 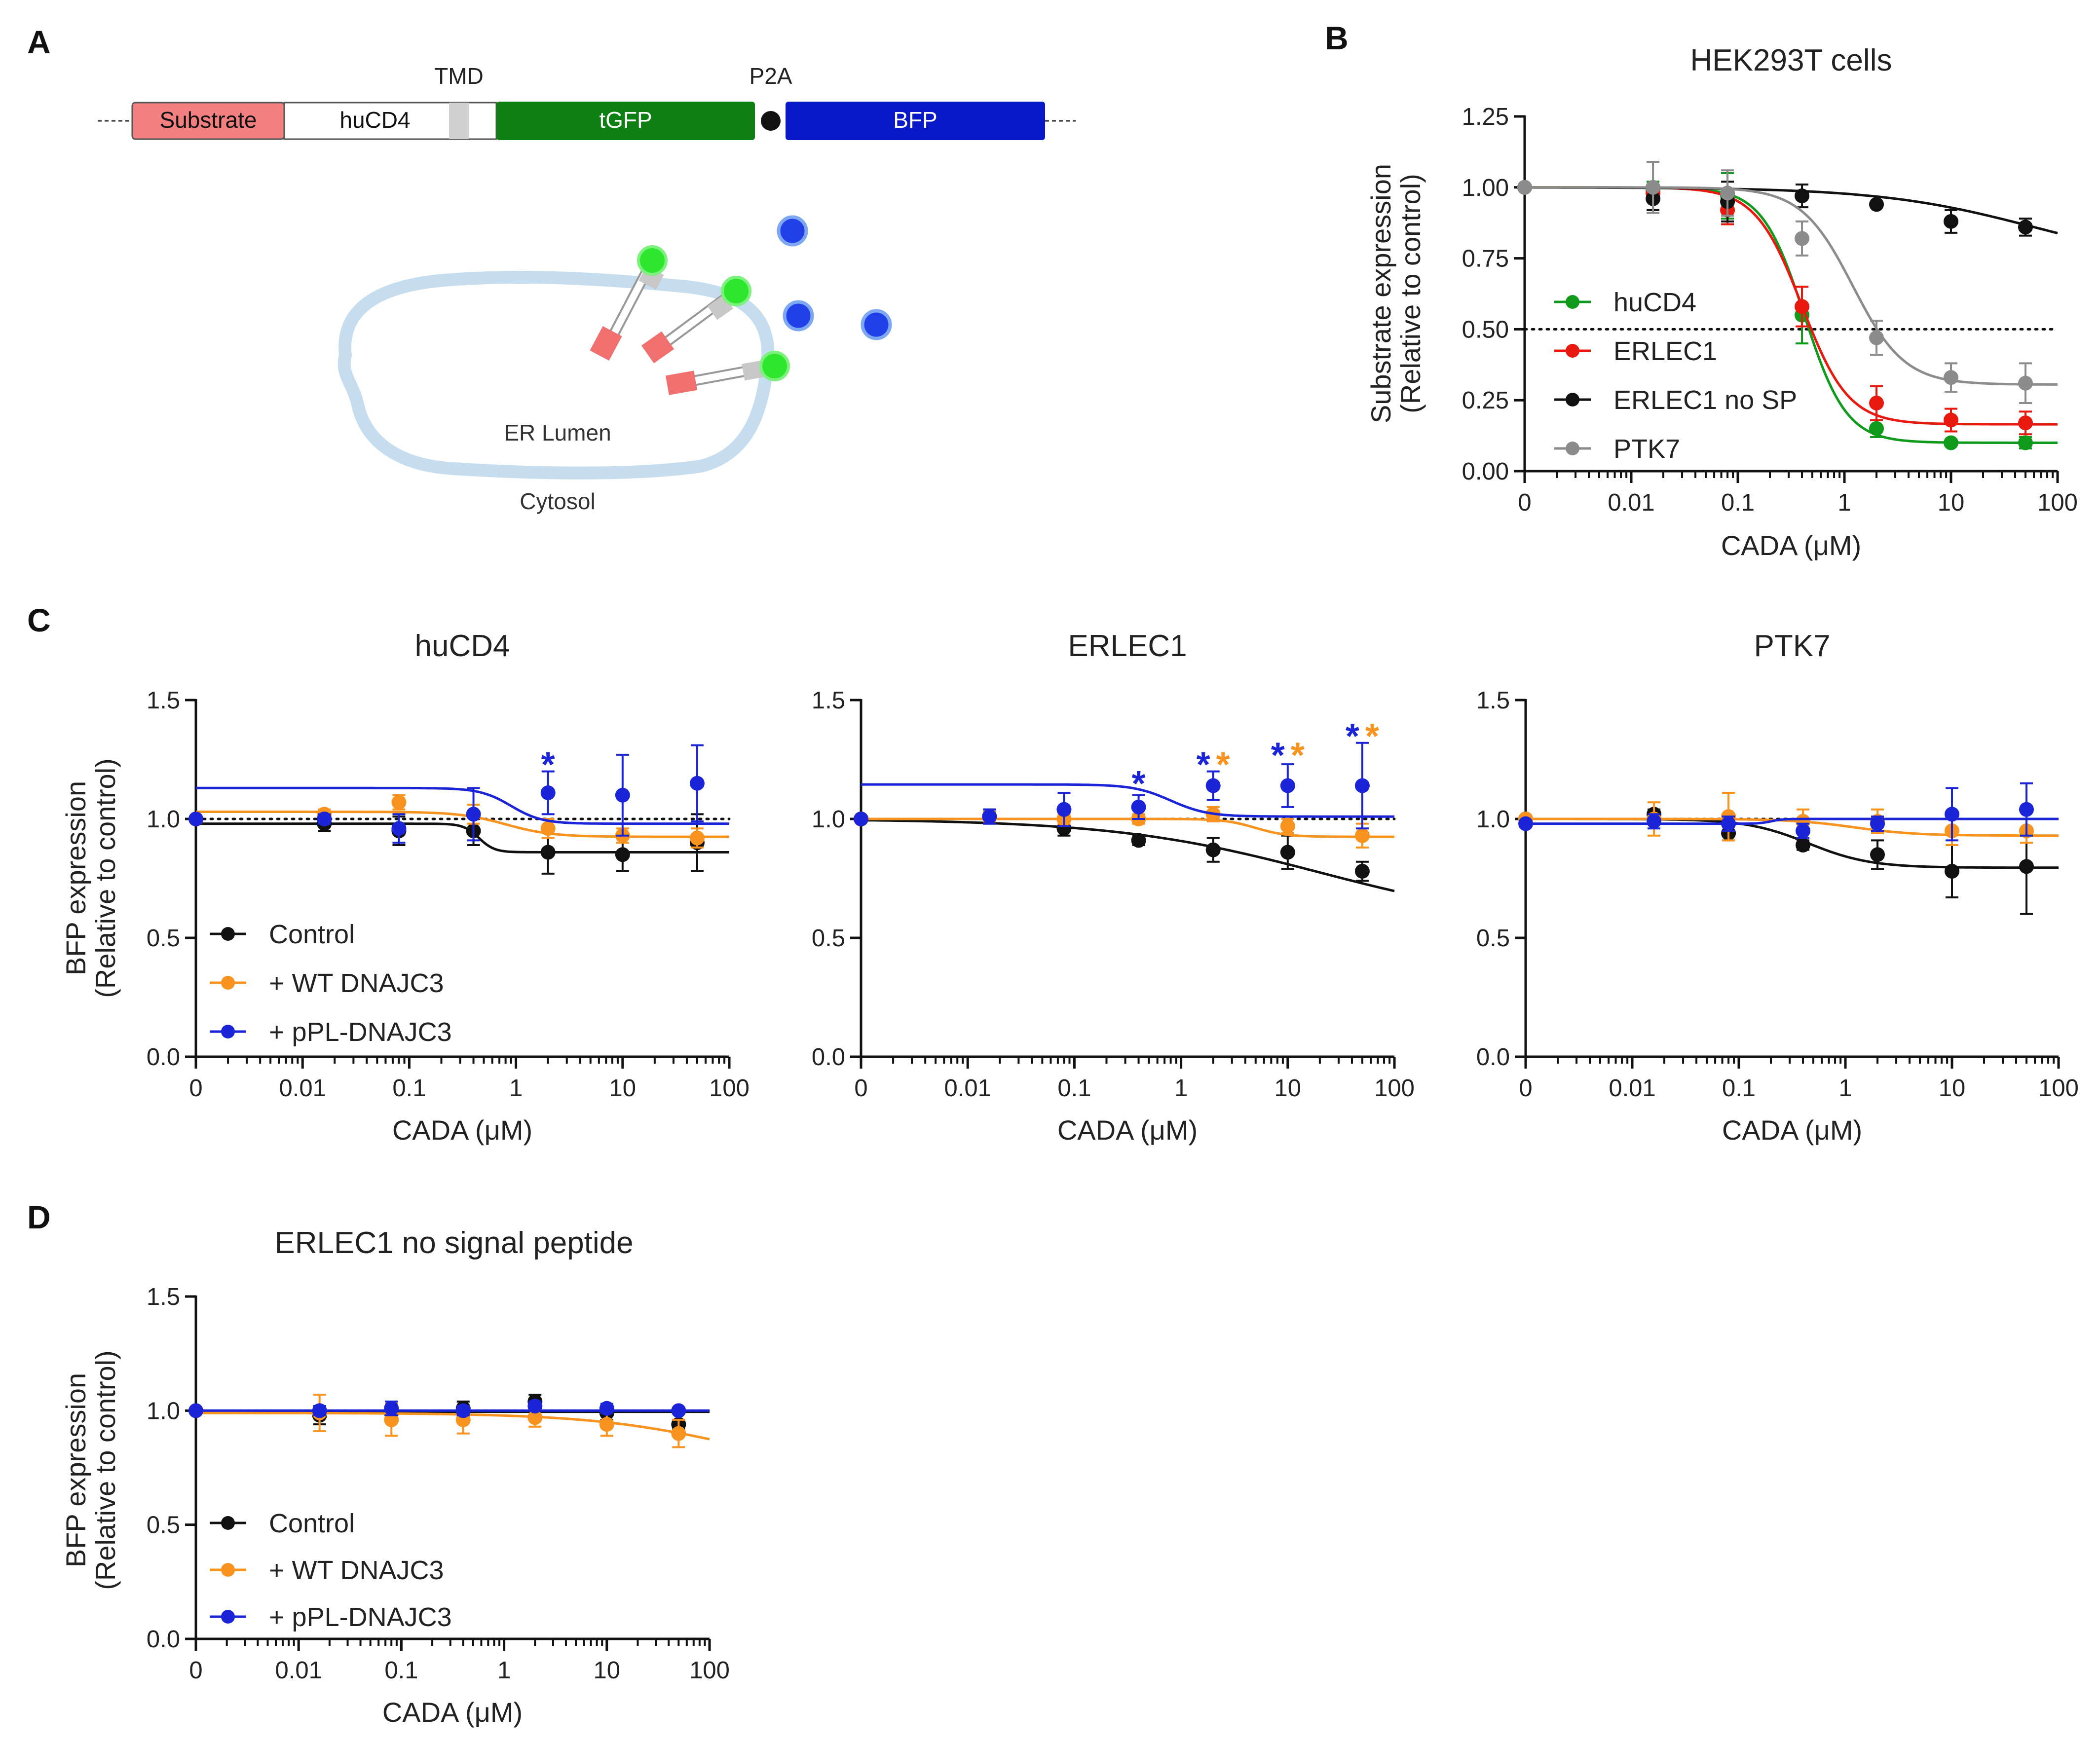 What do you see at coordinates (1654, 302) in the screenshot?
I see `legend-label-hucd4: huCD4` at bounding box center [1654, 302].